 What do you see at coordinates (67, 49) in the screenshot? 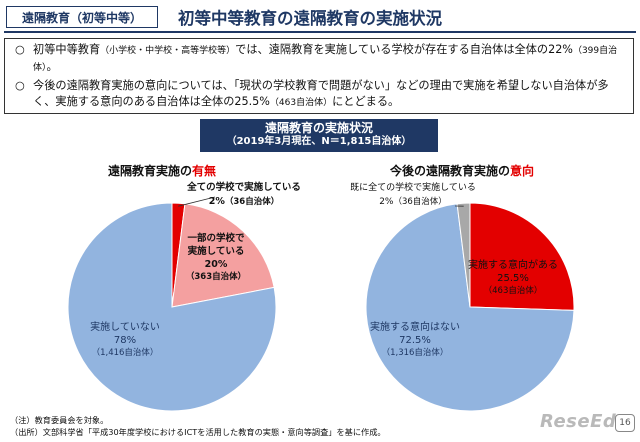
I see `bullet1-main: 初等中等教育` at bounding box center [67, 49].